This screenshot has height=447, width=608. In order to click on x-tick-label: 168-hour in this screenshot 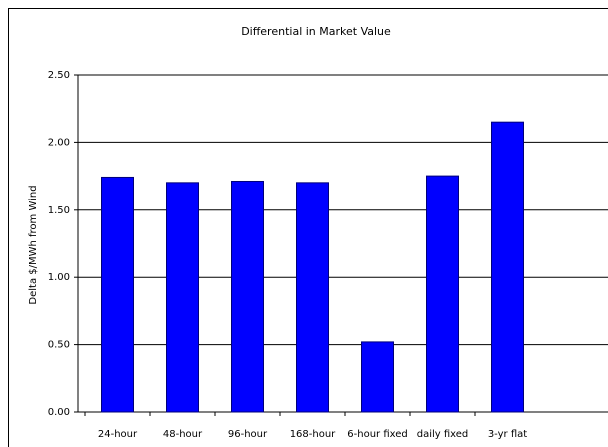, I will do `click(313, 434)`.